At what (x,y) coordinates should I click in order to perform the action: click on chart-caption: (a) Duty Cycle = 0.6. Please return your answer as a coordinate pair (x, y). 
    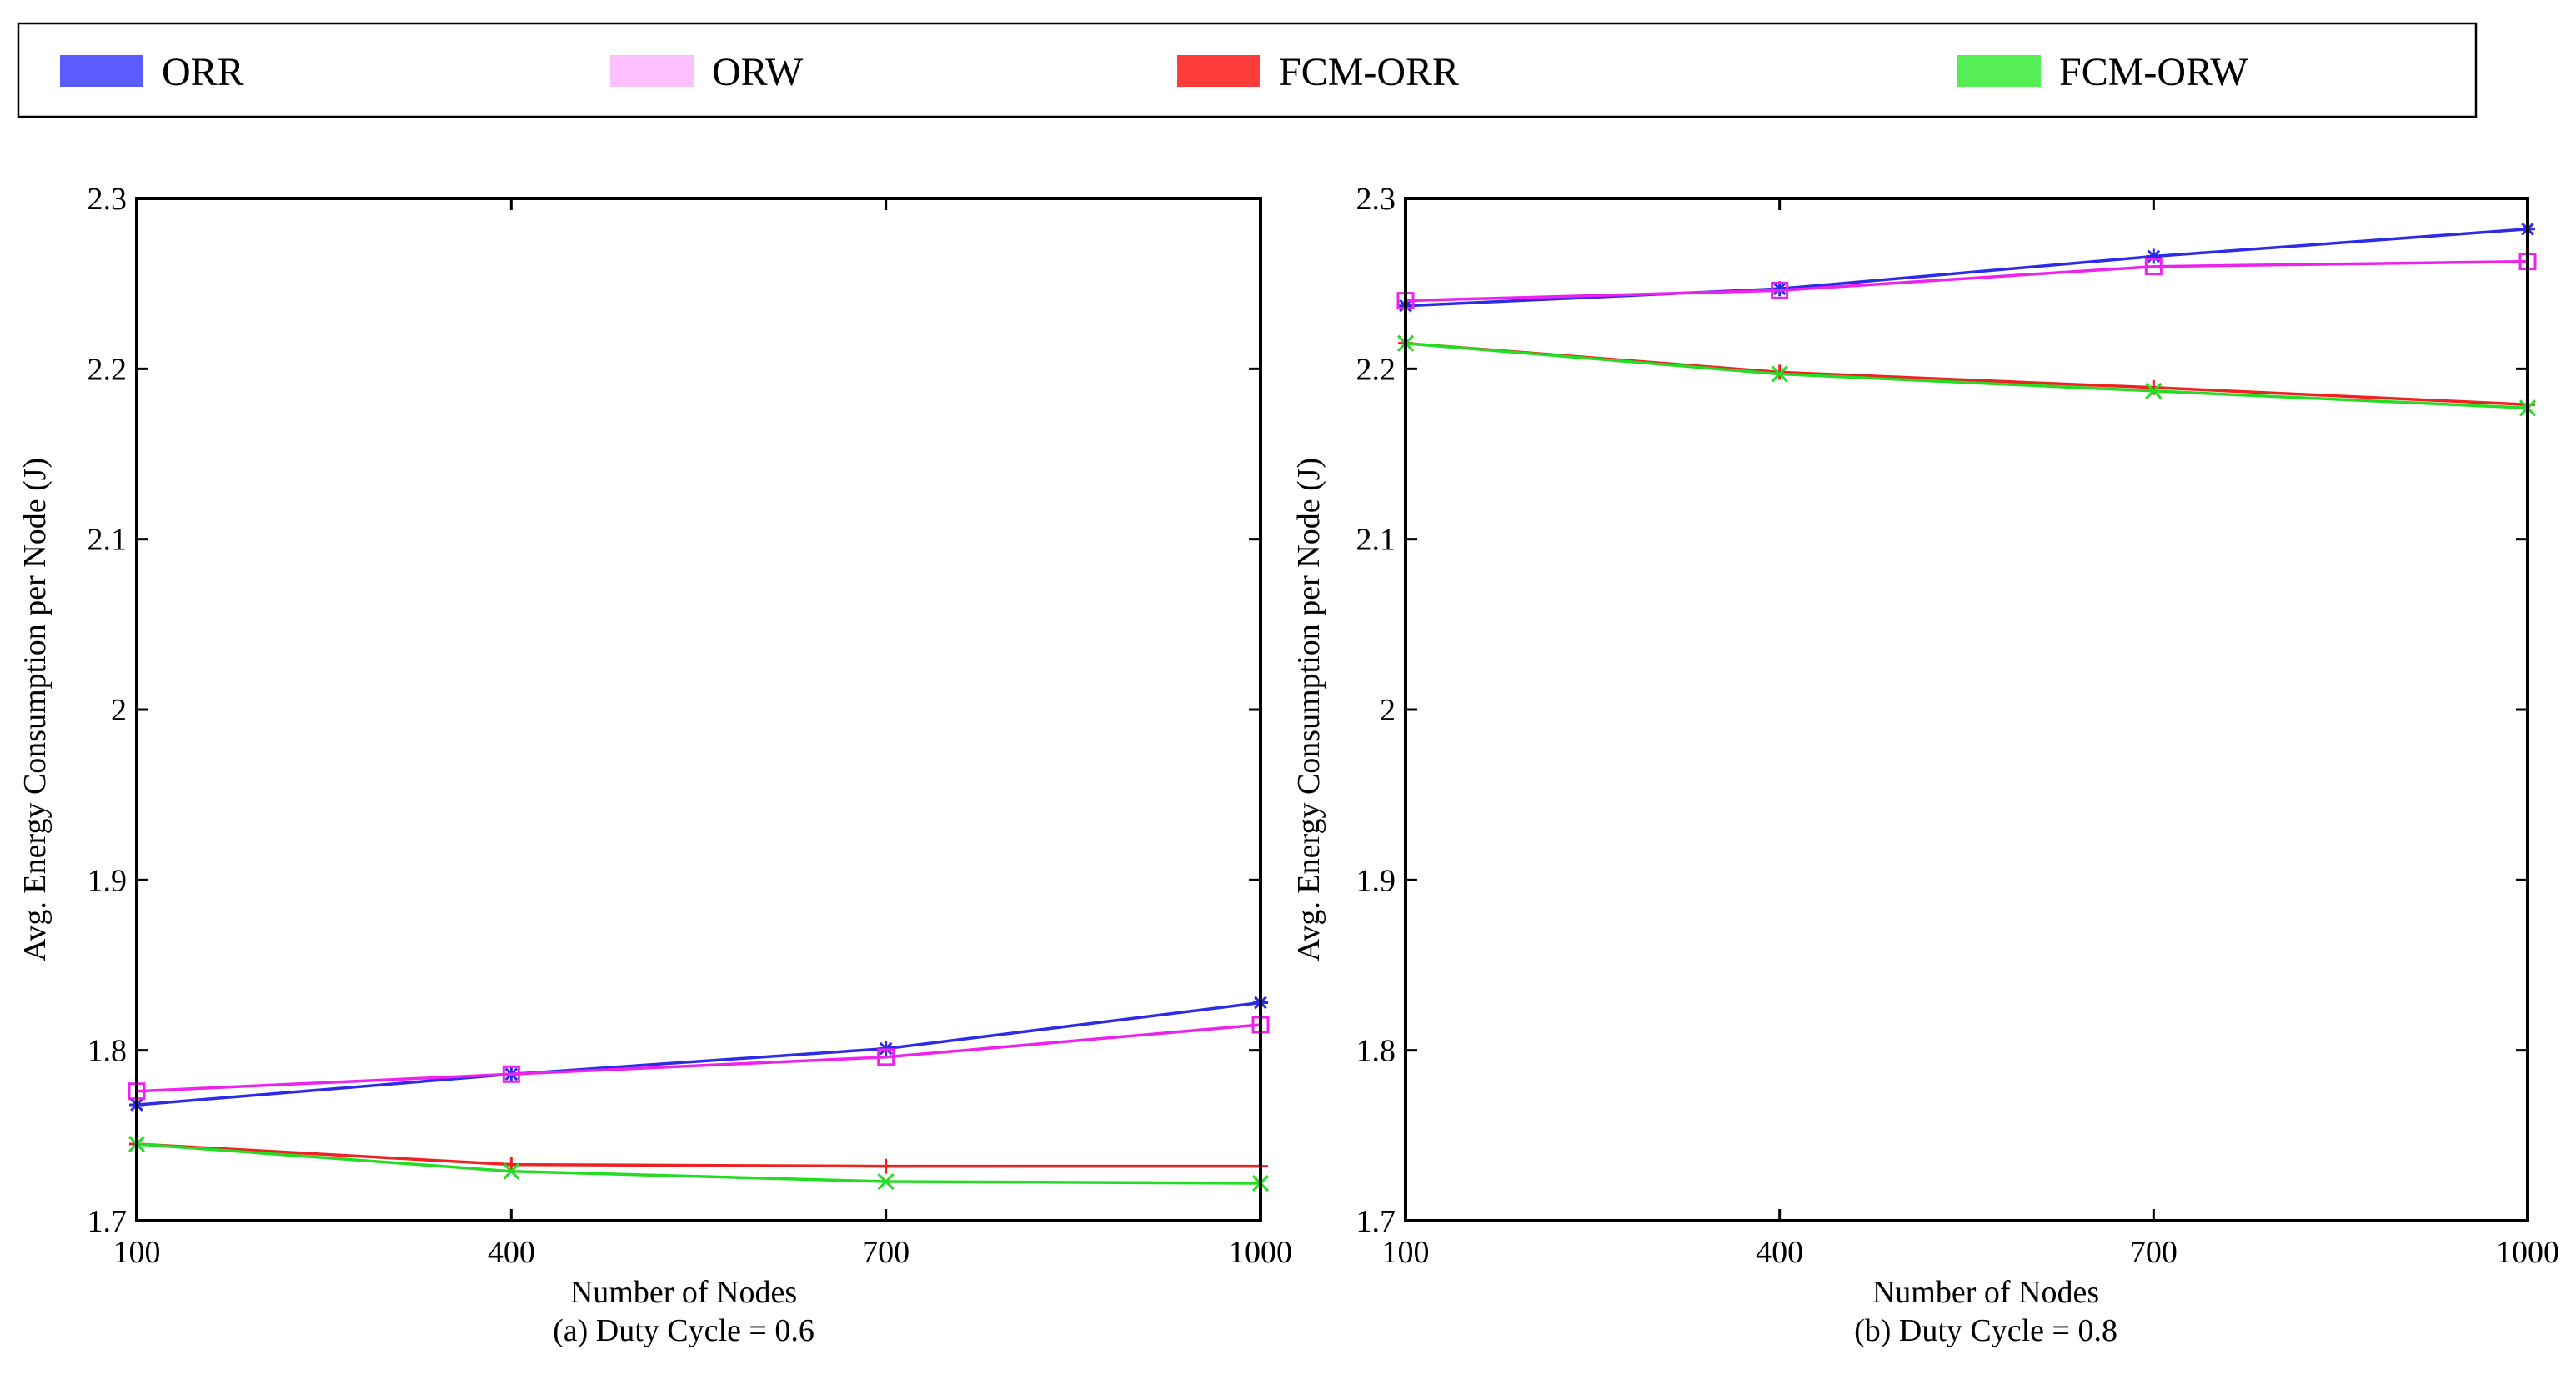
    Looking at the image, I should click on (683, 1331).